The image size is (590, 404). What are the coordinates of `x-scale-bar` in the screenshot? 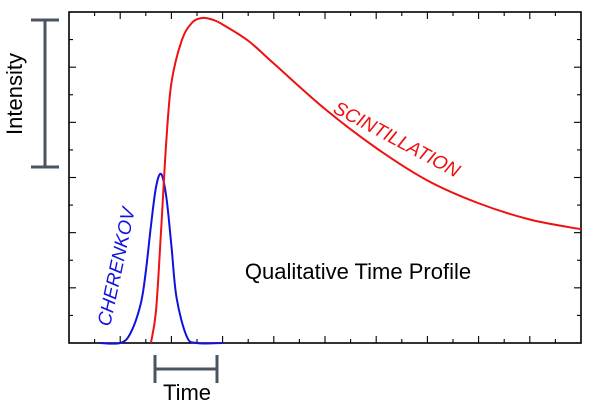 It's located at (186, 369).